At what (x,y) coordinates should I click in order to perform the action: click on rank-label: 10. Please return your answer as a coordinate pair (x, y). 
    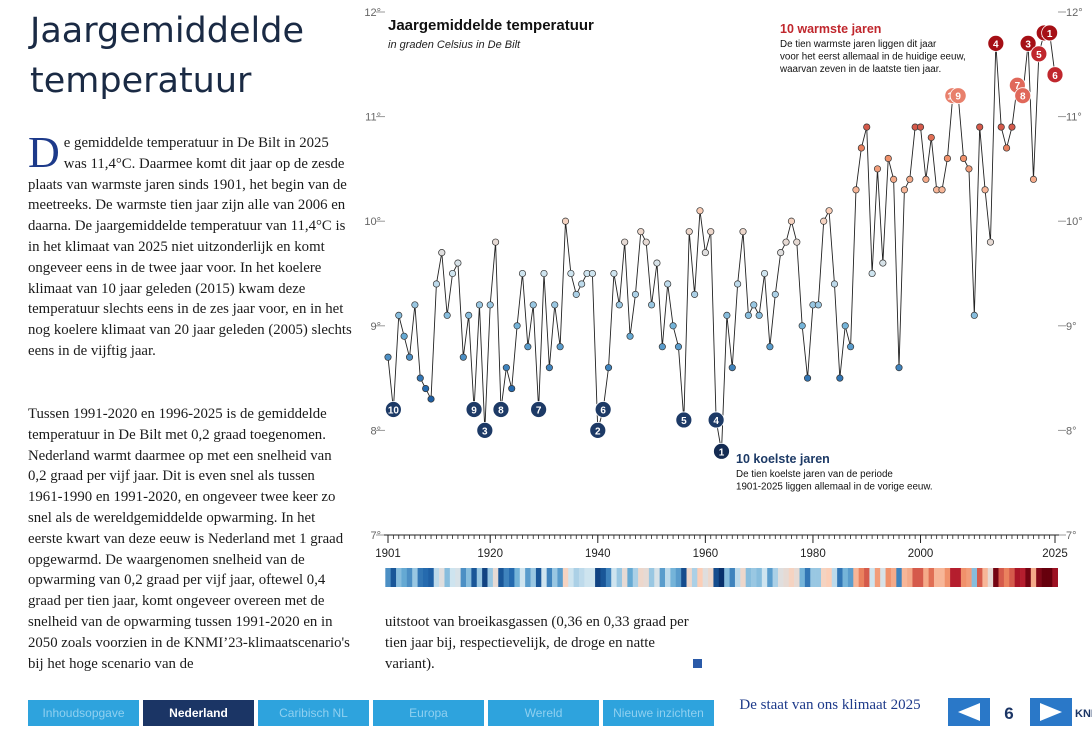
    Looking at the image, I should click on (394, 410).